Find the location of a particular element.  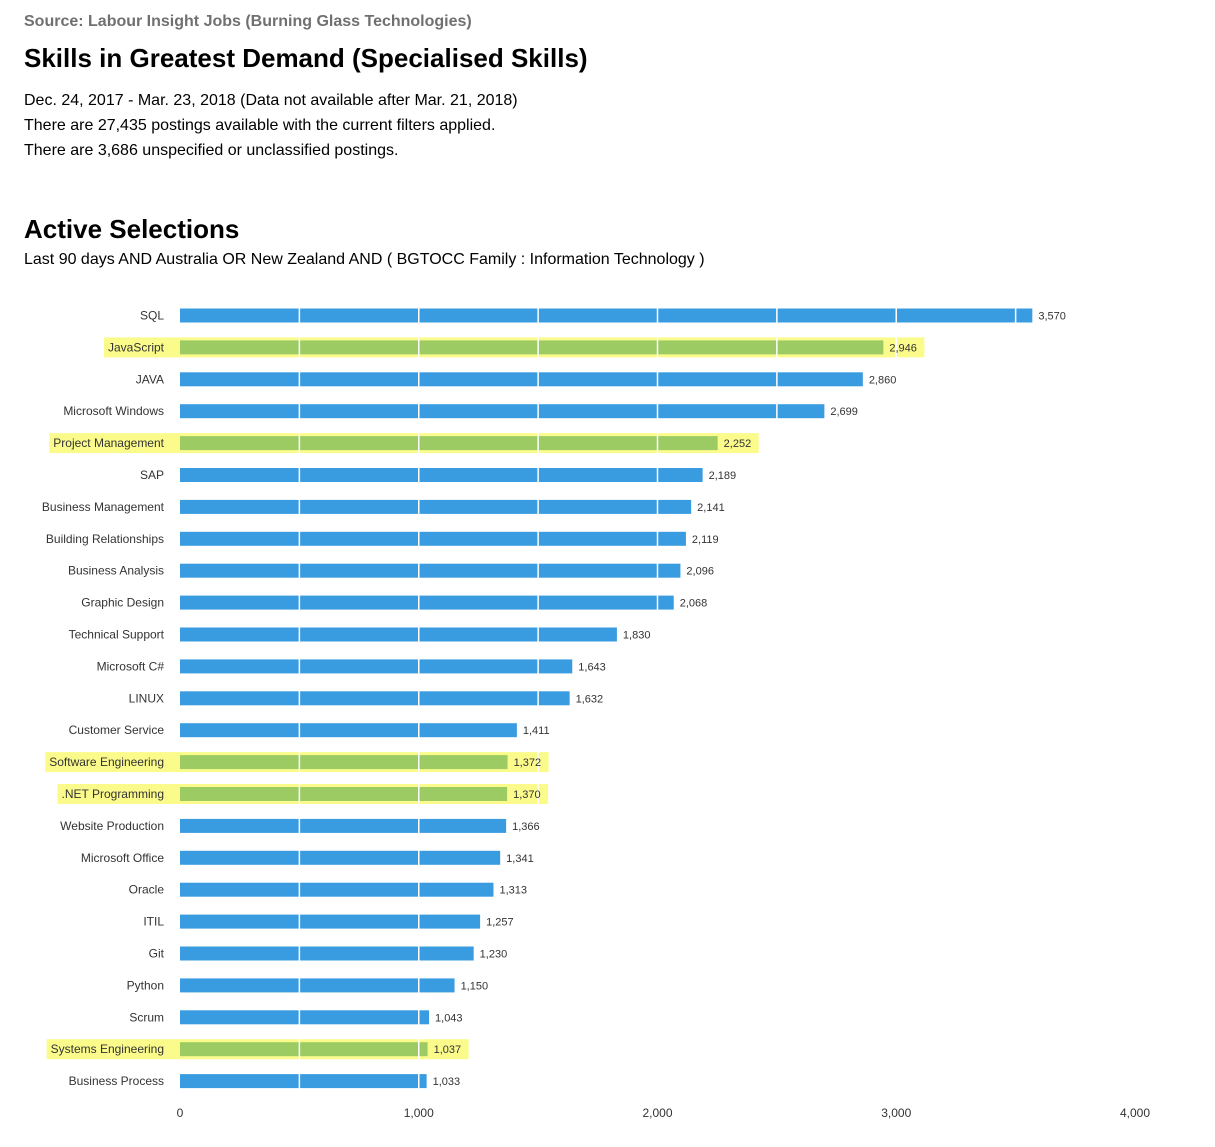

category-label: Business Process is located at coordinates (116, 1081).